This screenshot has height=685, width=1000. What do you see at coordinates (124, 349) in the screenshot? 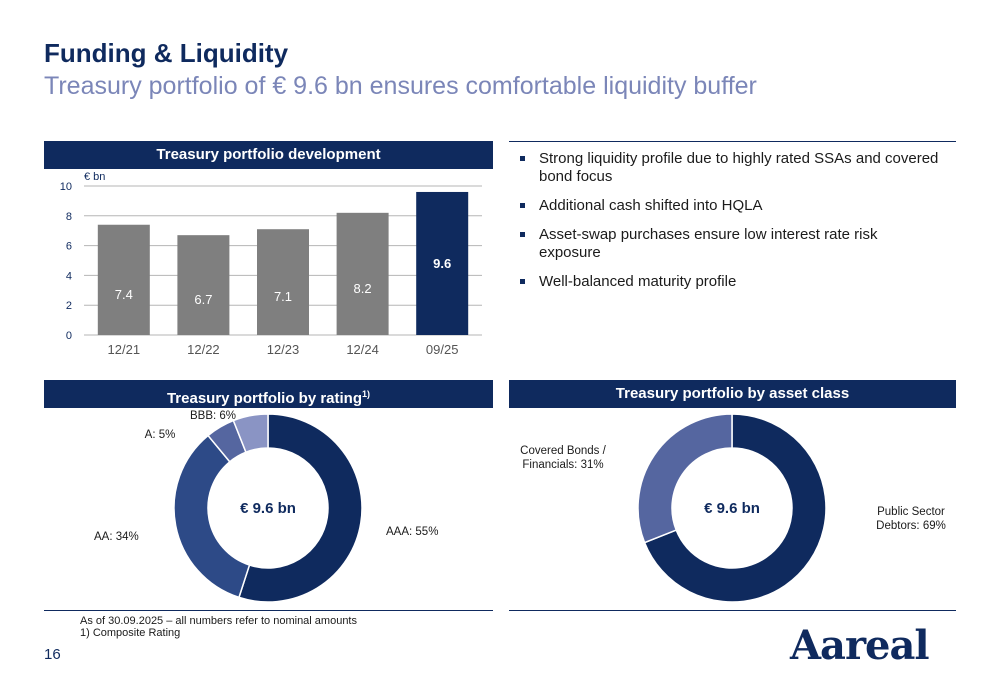
I see `x-tick-label: 12/21` at bounding box center [124, 349].